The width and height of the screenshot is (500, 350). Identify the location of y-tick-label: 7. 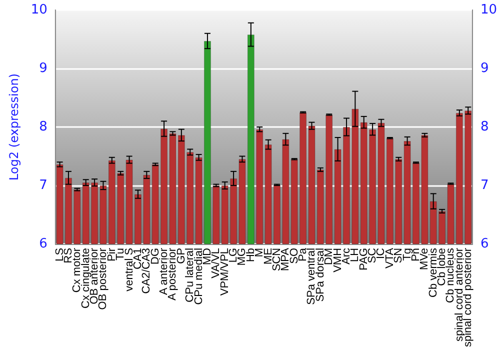
(43, 185).